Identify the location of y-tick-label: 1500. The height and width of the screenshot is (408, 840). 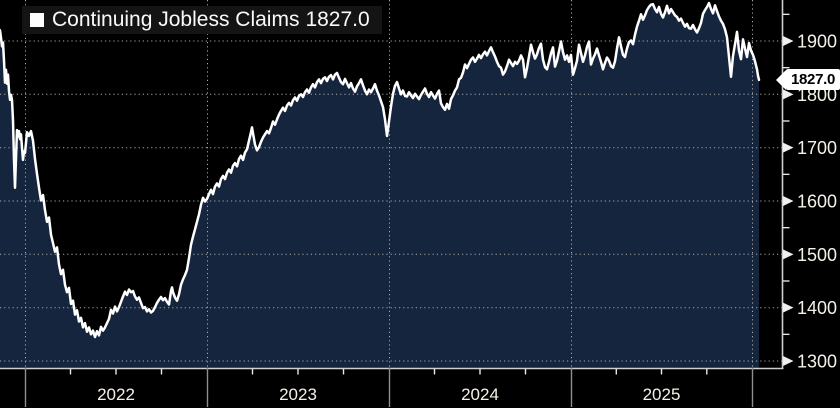
(817, 255).